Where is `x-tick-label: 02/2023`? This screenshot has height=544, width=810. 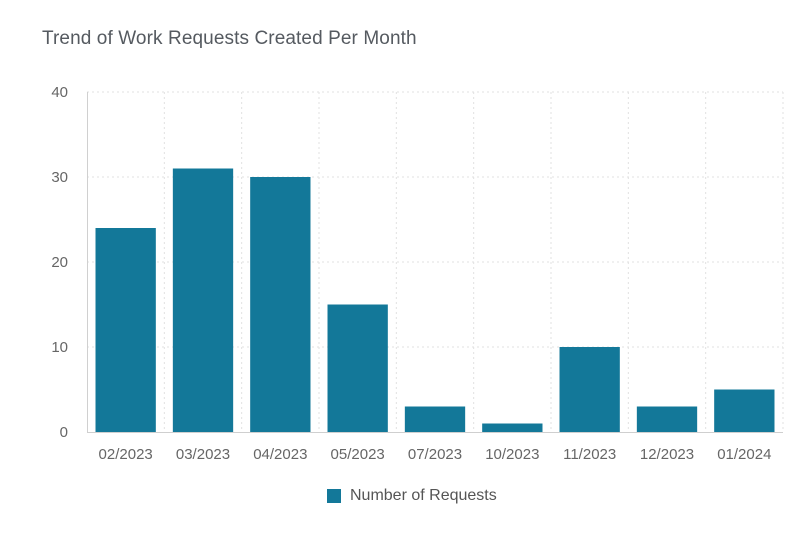
x-tick-label: 02/2023 is located at coordinates (126, 454).